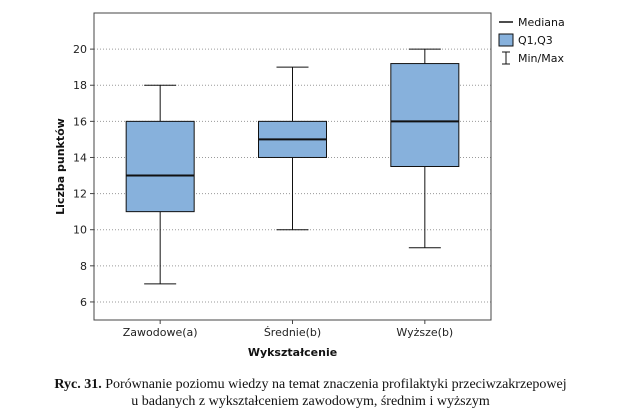 The height and width of the screenshot is (414, 621). I want to click on legend: Mediana Q1,Q3 Min/Max, so click(531, 40).